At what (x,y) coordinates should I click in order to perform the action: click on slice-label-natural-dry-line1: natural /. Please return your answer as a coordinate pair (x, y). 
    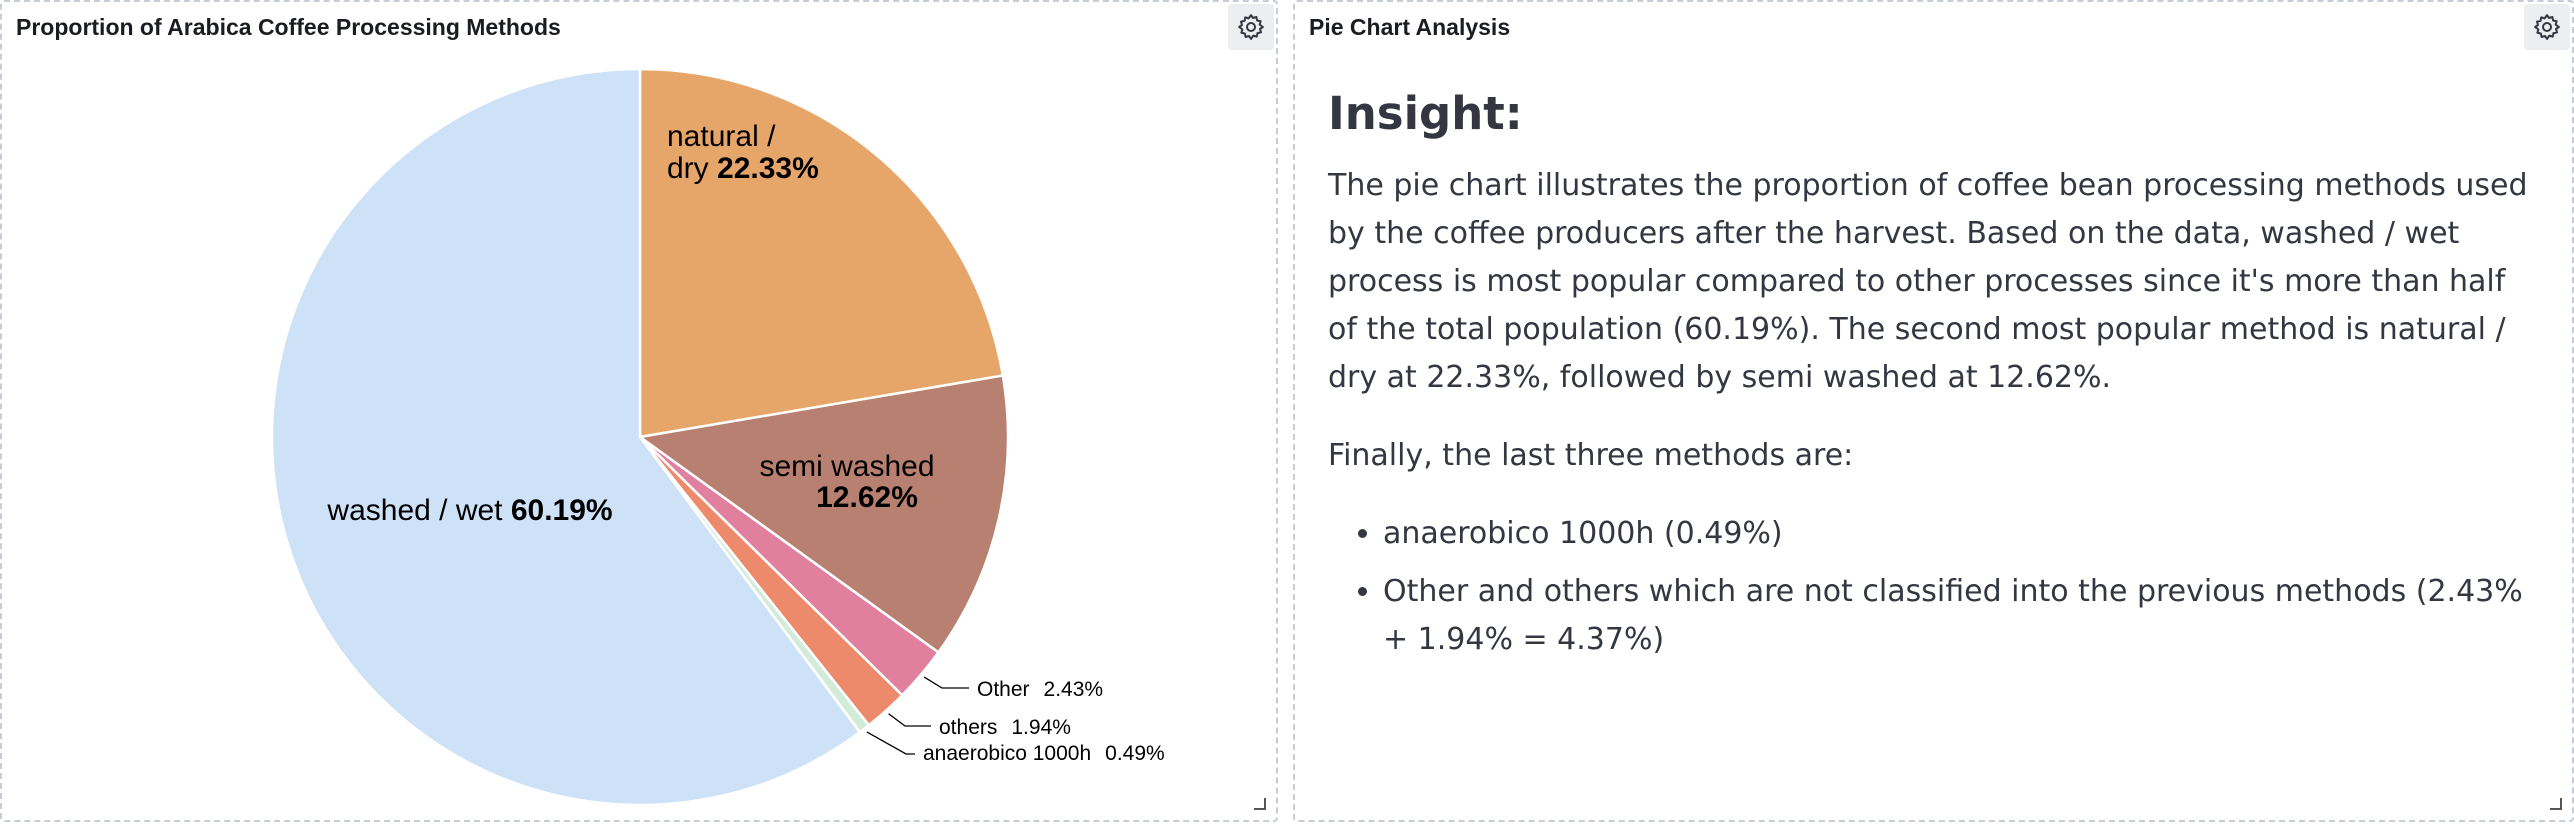
    Looking at the image, I should click on (721, 136).